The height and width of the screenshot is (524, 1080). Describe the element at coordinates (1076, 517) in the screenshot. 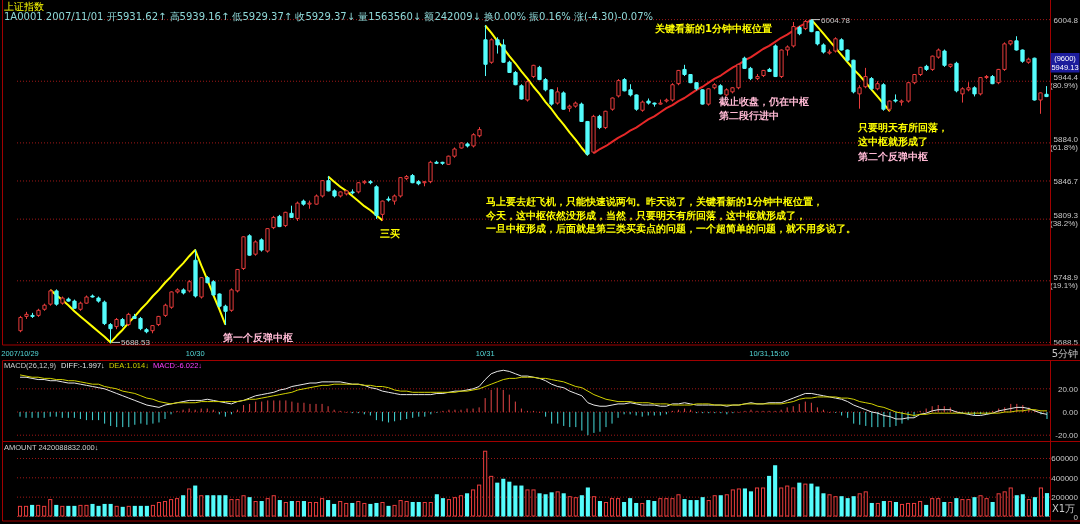

I see `y-tick-label: 0` at that location.